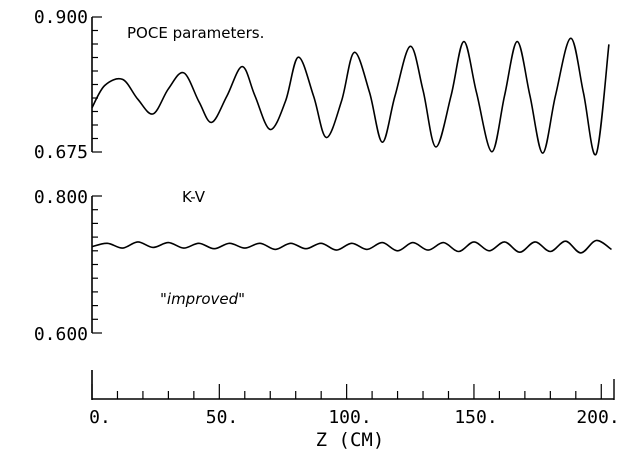 This screenshot has width=623, height=457. What do you see at coordinates (61, 334) in the screenshot?
I see `y-tick-label-bottom-min: 0.600` at bounding box center [61, 334].